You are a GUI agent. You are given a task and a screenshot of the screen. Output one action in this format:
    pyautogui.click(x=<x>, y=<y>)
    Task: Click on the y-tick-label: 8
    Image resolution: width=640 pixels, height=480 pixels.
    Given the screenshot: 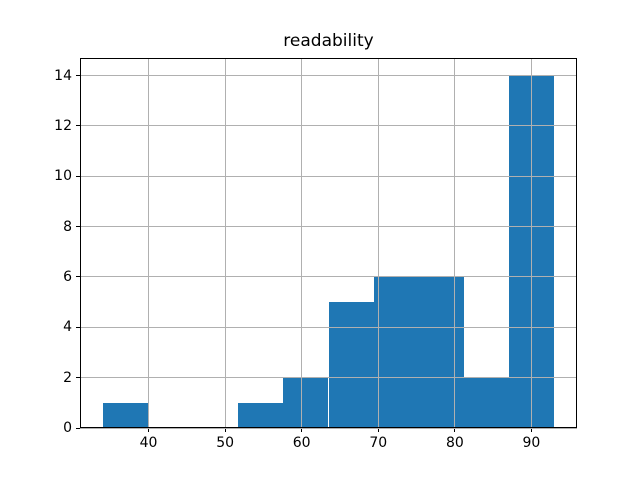 What is the action you would take?
    pyautogui.click(x=67, y=226)
    